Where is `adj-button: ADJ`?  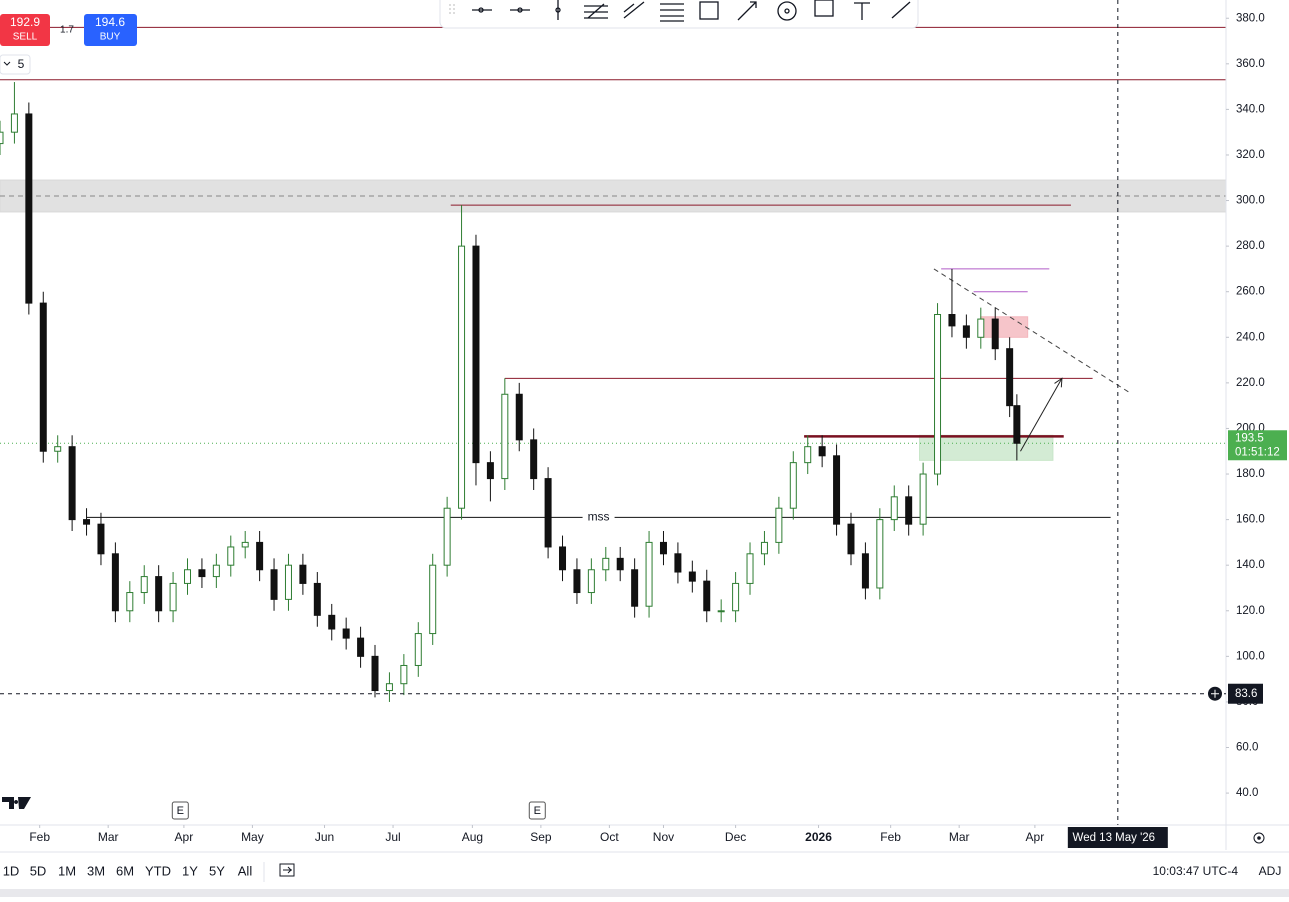 adj-button: ADJ is located at coordinates (1270, 871).